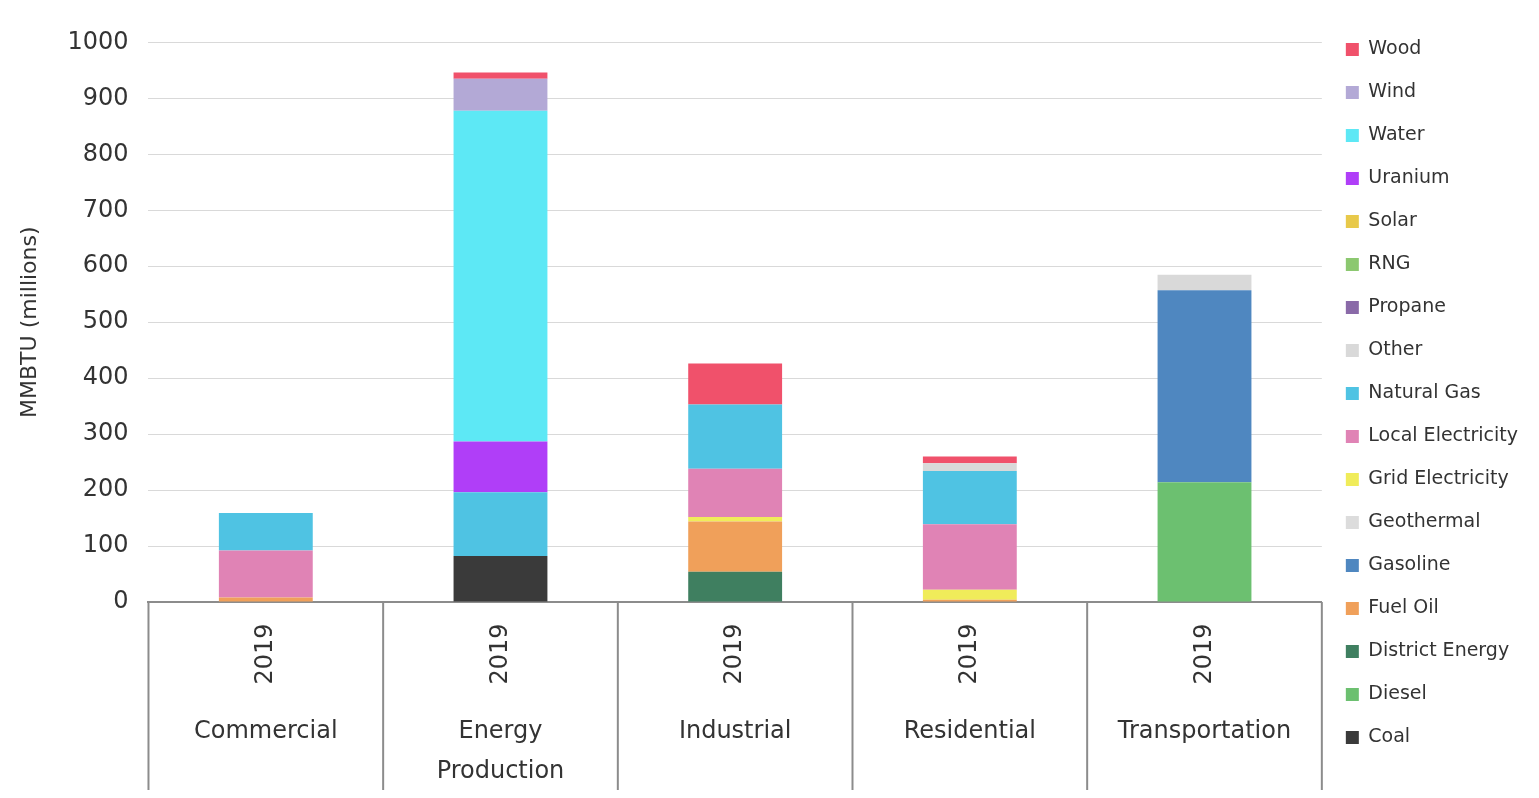 Image resolution: width=1539 pixels, height=798 pixels. What do you see at coordinates (121, 600) in the screenshot?
I see `y-tick-label: 0` at bounding box center [121, 600].